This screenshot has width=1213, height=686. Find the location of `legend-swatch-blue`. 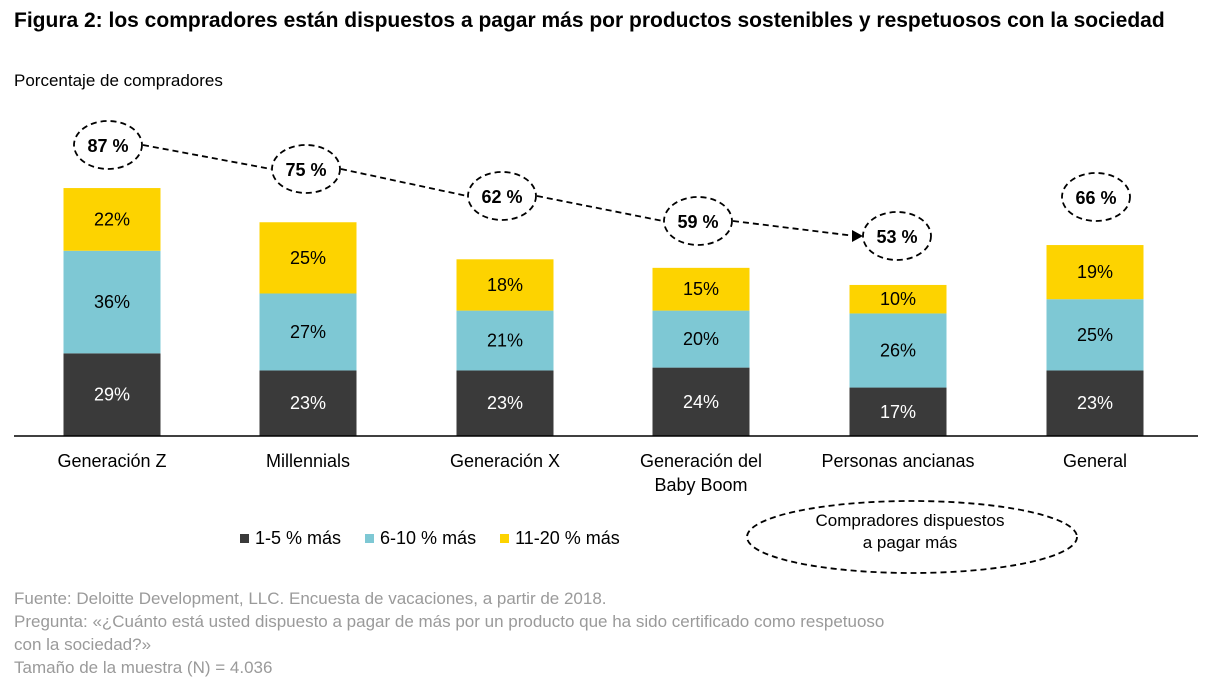

legend-swatch-blue is located at coordinates (370, 538).